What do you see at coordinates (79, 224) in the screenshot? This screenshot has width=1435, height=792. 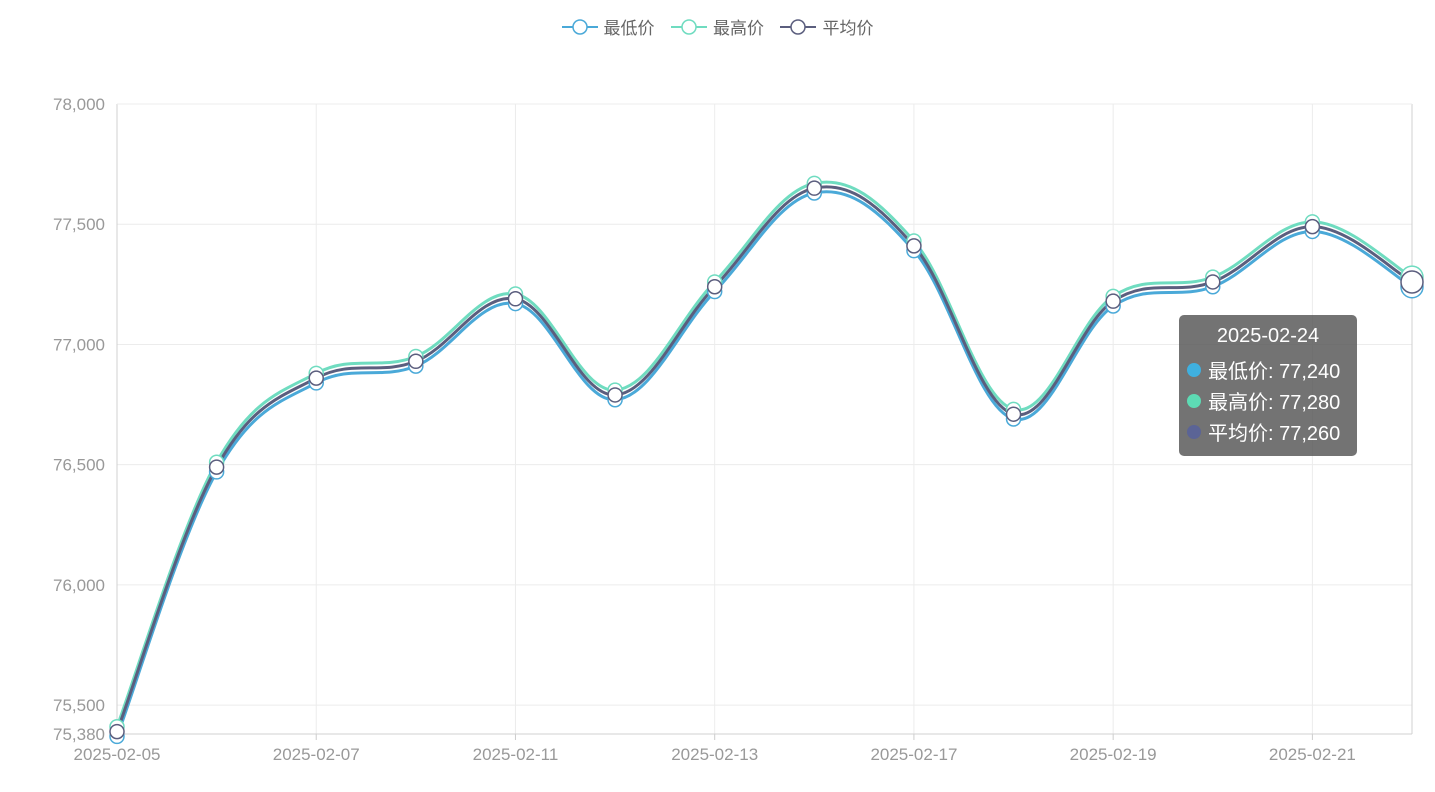 I see `y-tick-label: 77,500` at bounding box center [79, 224].